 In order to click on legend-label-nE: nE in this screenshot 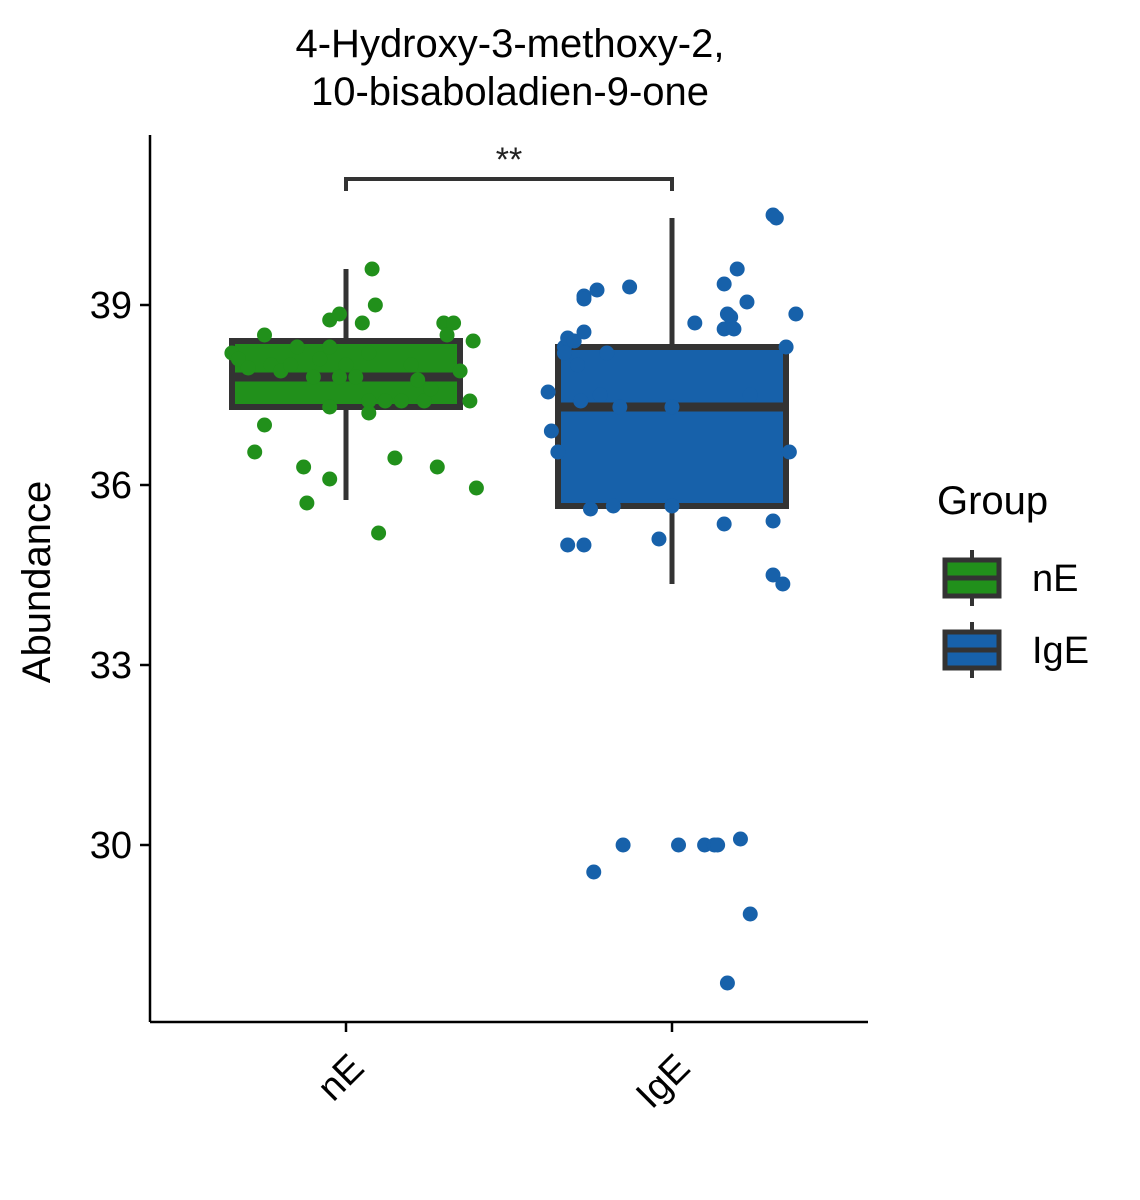, I will do `click(1055, 579)`.